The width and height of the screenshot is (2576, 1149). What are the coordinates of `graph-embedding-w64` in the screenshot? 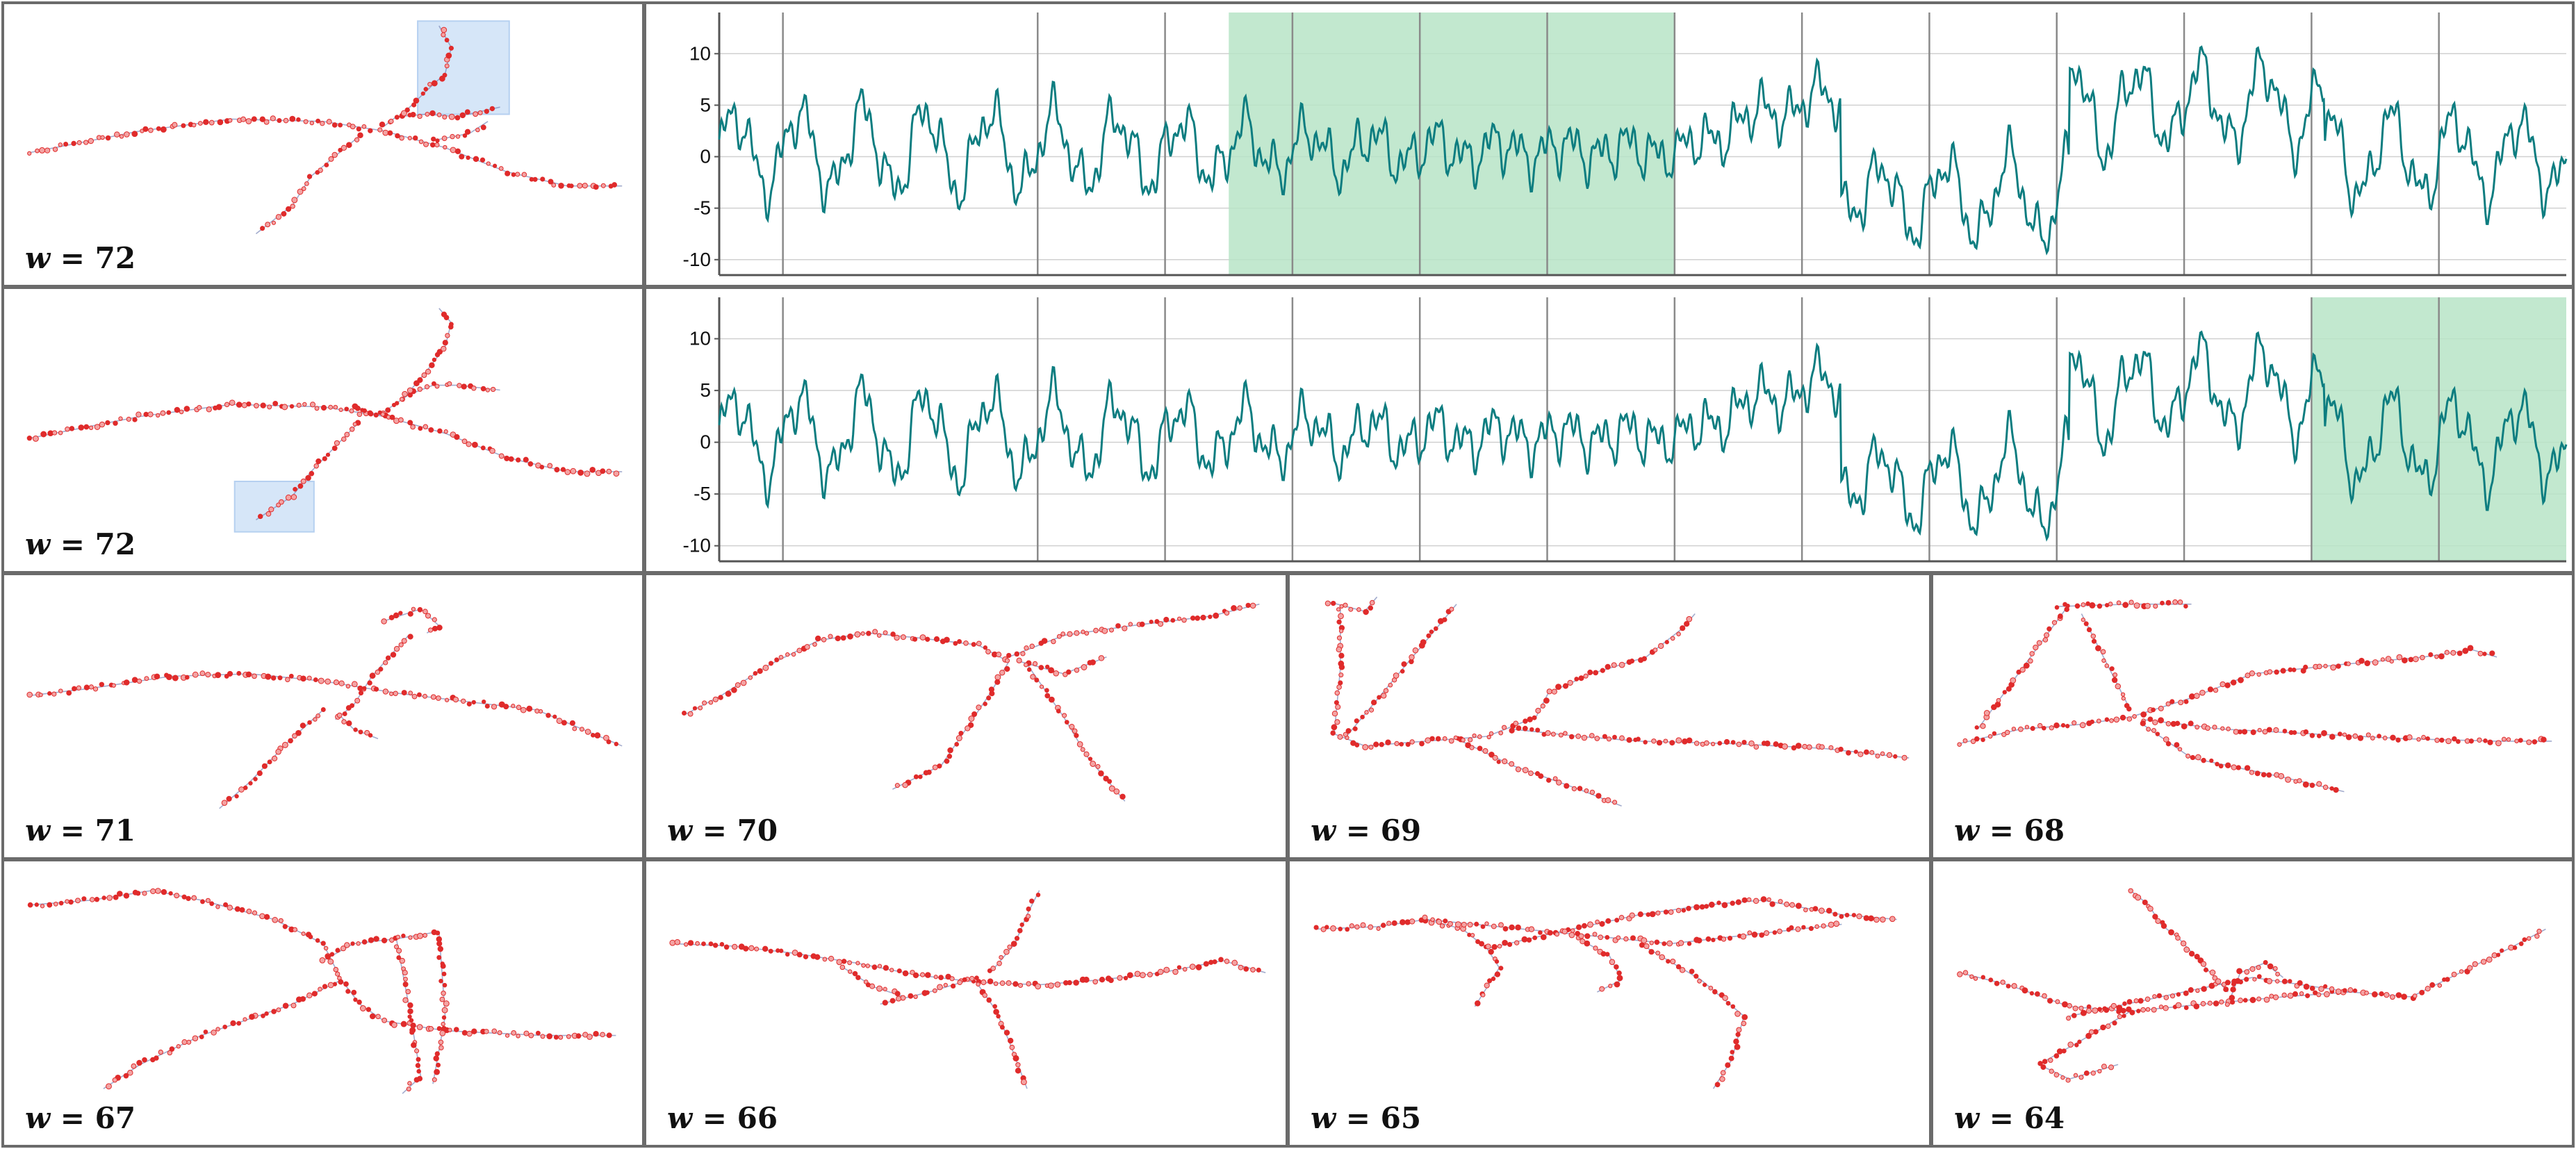 It's located at (2251, 985).